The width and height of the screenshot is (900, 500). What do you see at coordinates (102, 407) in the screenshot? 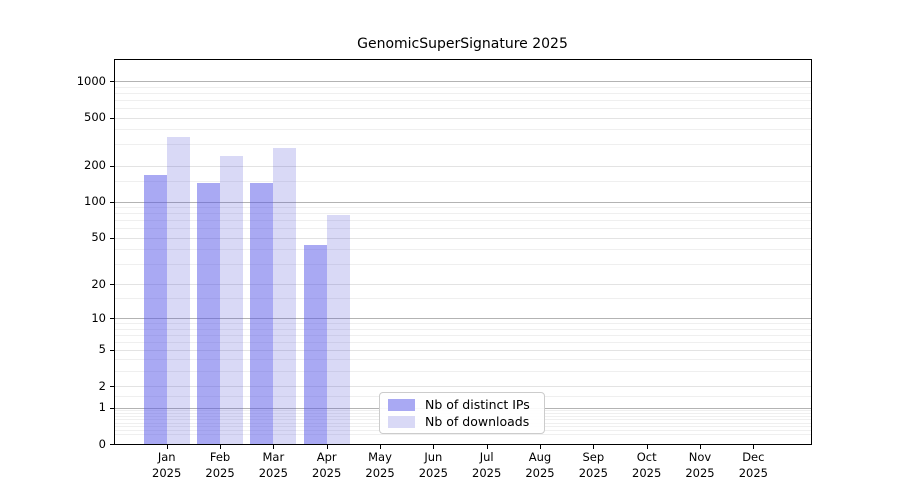
I see `y-tick-label: 1` at bounding box center [102, 407].